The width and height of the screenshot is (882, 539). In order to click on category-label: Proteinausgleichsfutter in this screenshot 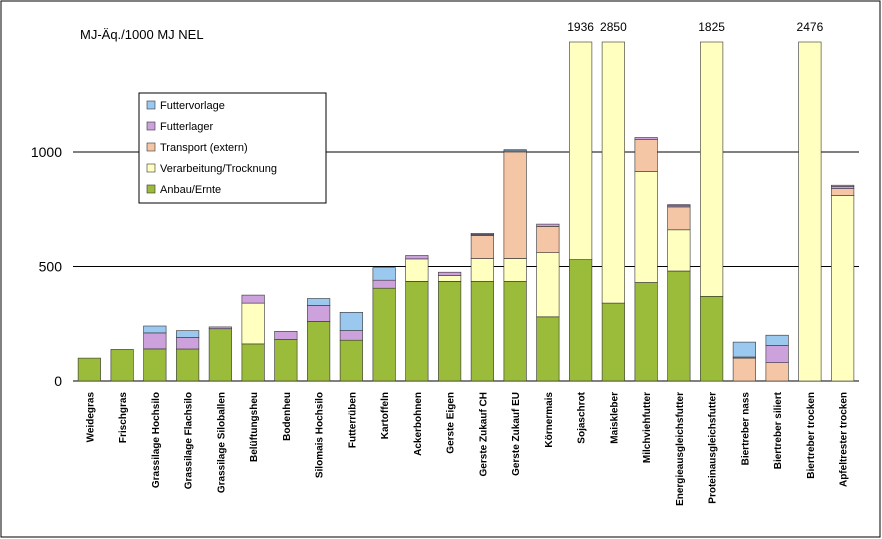, I will do `click(713, 448)`.